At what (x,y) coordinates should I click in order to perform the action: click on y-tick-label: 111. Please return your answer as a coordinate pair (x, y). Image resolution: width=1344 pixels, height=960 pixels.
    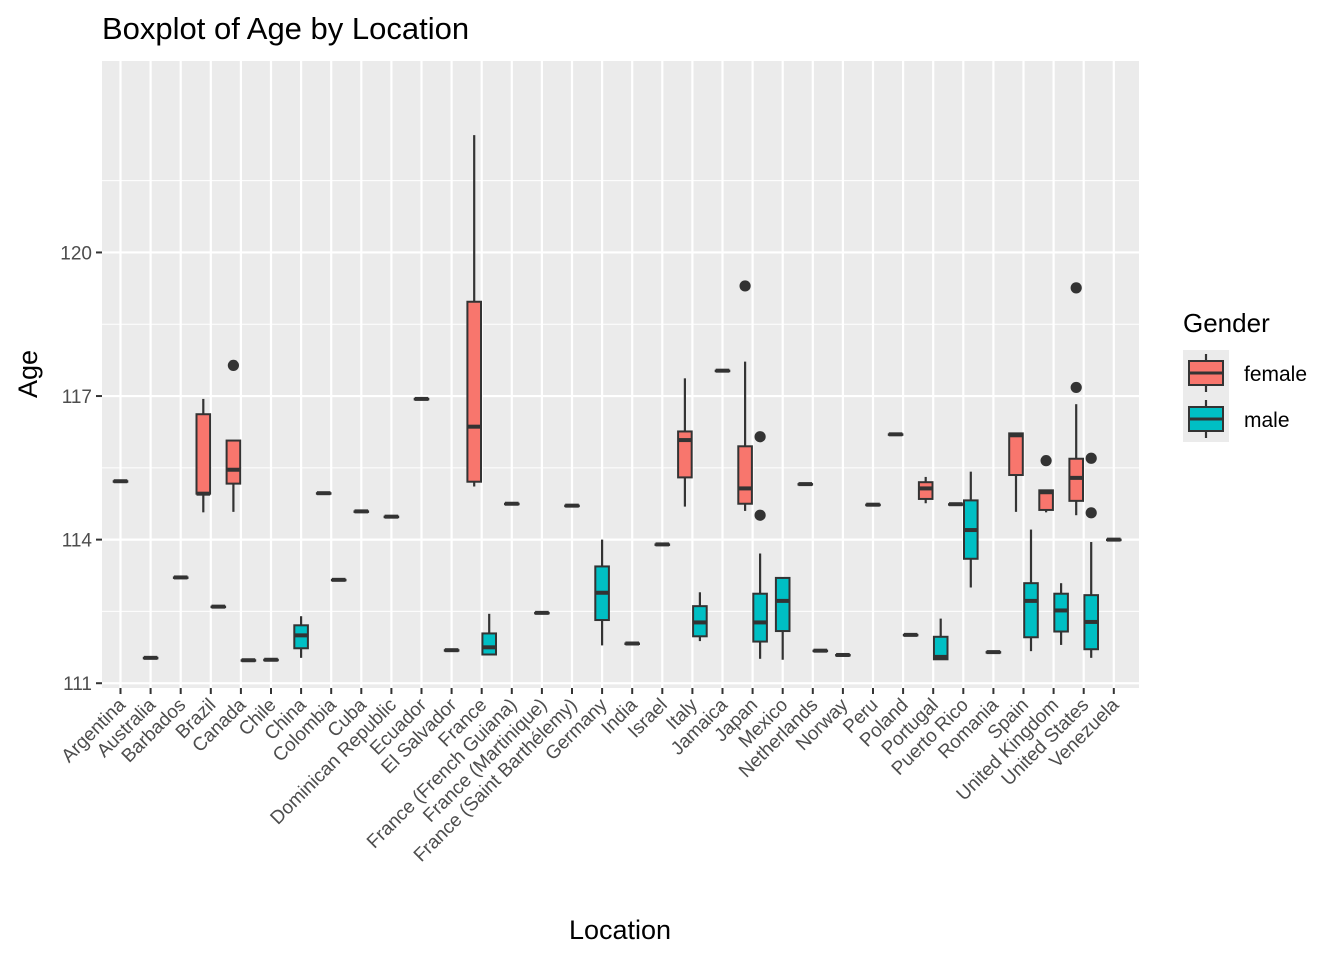
    Looking at the image, I should click on (77, 684).